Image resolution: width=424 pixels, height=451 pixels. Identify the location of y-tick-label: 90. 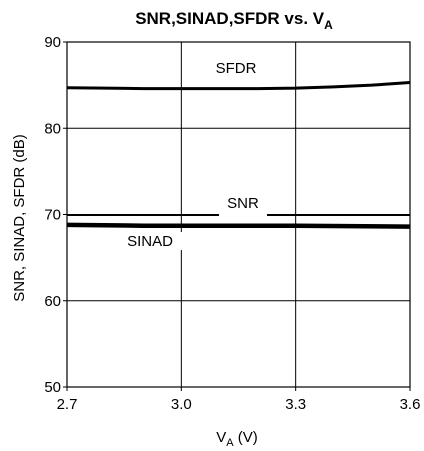
(52, 42).